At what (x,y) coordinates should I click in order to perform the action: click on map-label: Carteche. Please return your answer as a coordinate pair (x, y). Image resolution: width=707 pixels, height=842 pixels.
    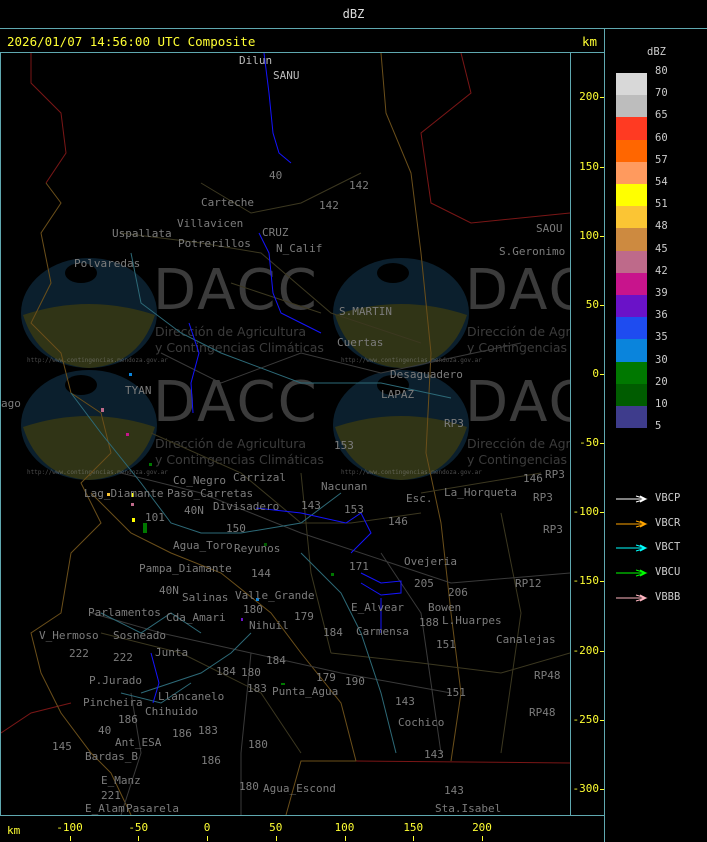
    Looking at the image, I should click on (227, 202).